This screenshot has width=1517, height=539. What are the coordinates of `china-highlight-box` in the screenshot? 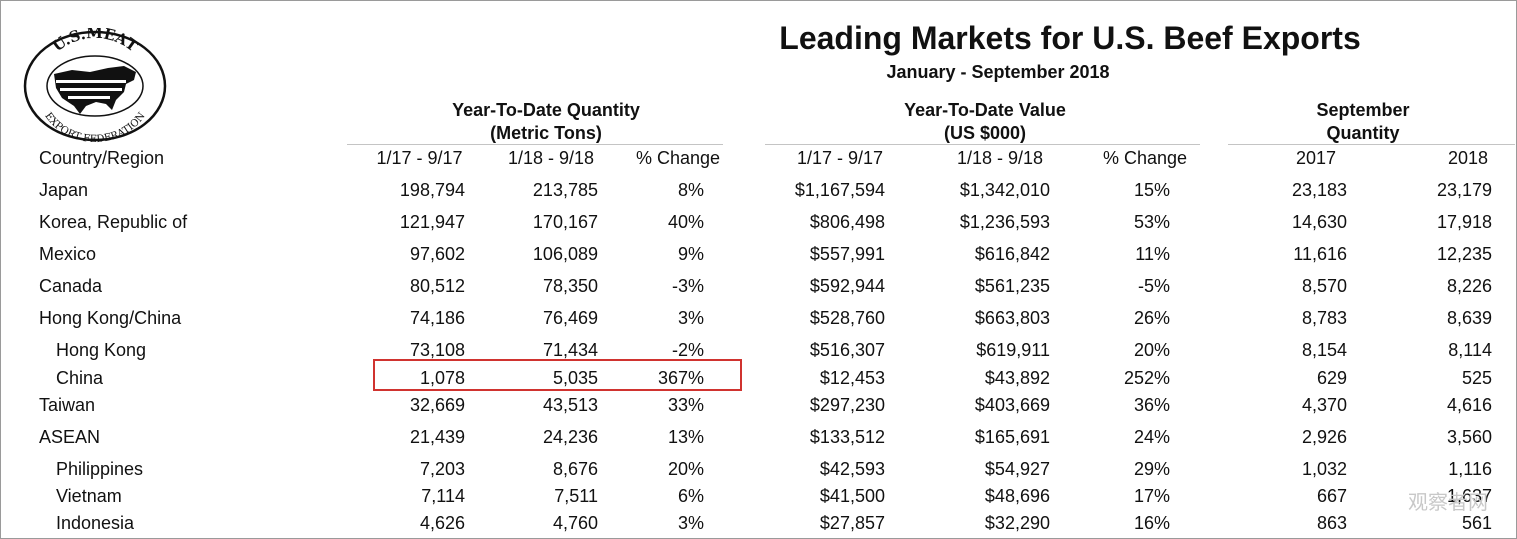 It's located at (557, 375).